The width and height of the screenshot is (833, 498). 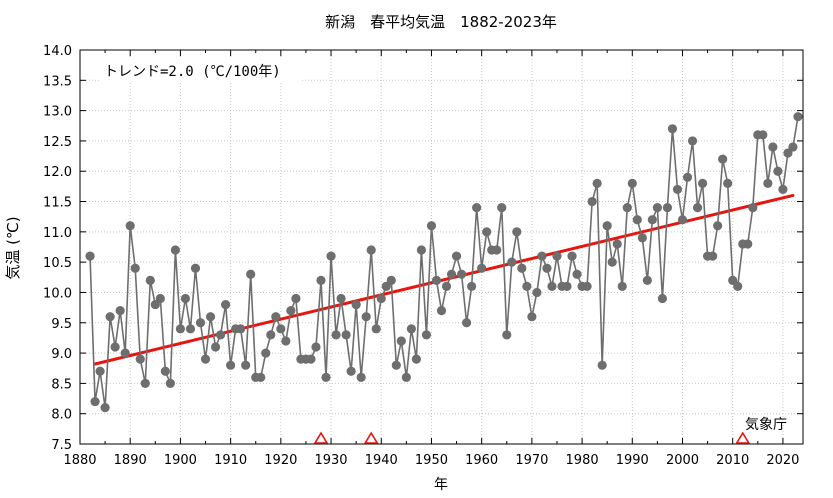 I want to click on y-tick-label: 13.5, so click(x=57, y=81).